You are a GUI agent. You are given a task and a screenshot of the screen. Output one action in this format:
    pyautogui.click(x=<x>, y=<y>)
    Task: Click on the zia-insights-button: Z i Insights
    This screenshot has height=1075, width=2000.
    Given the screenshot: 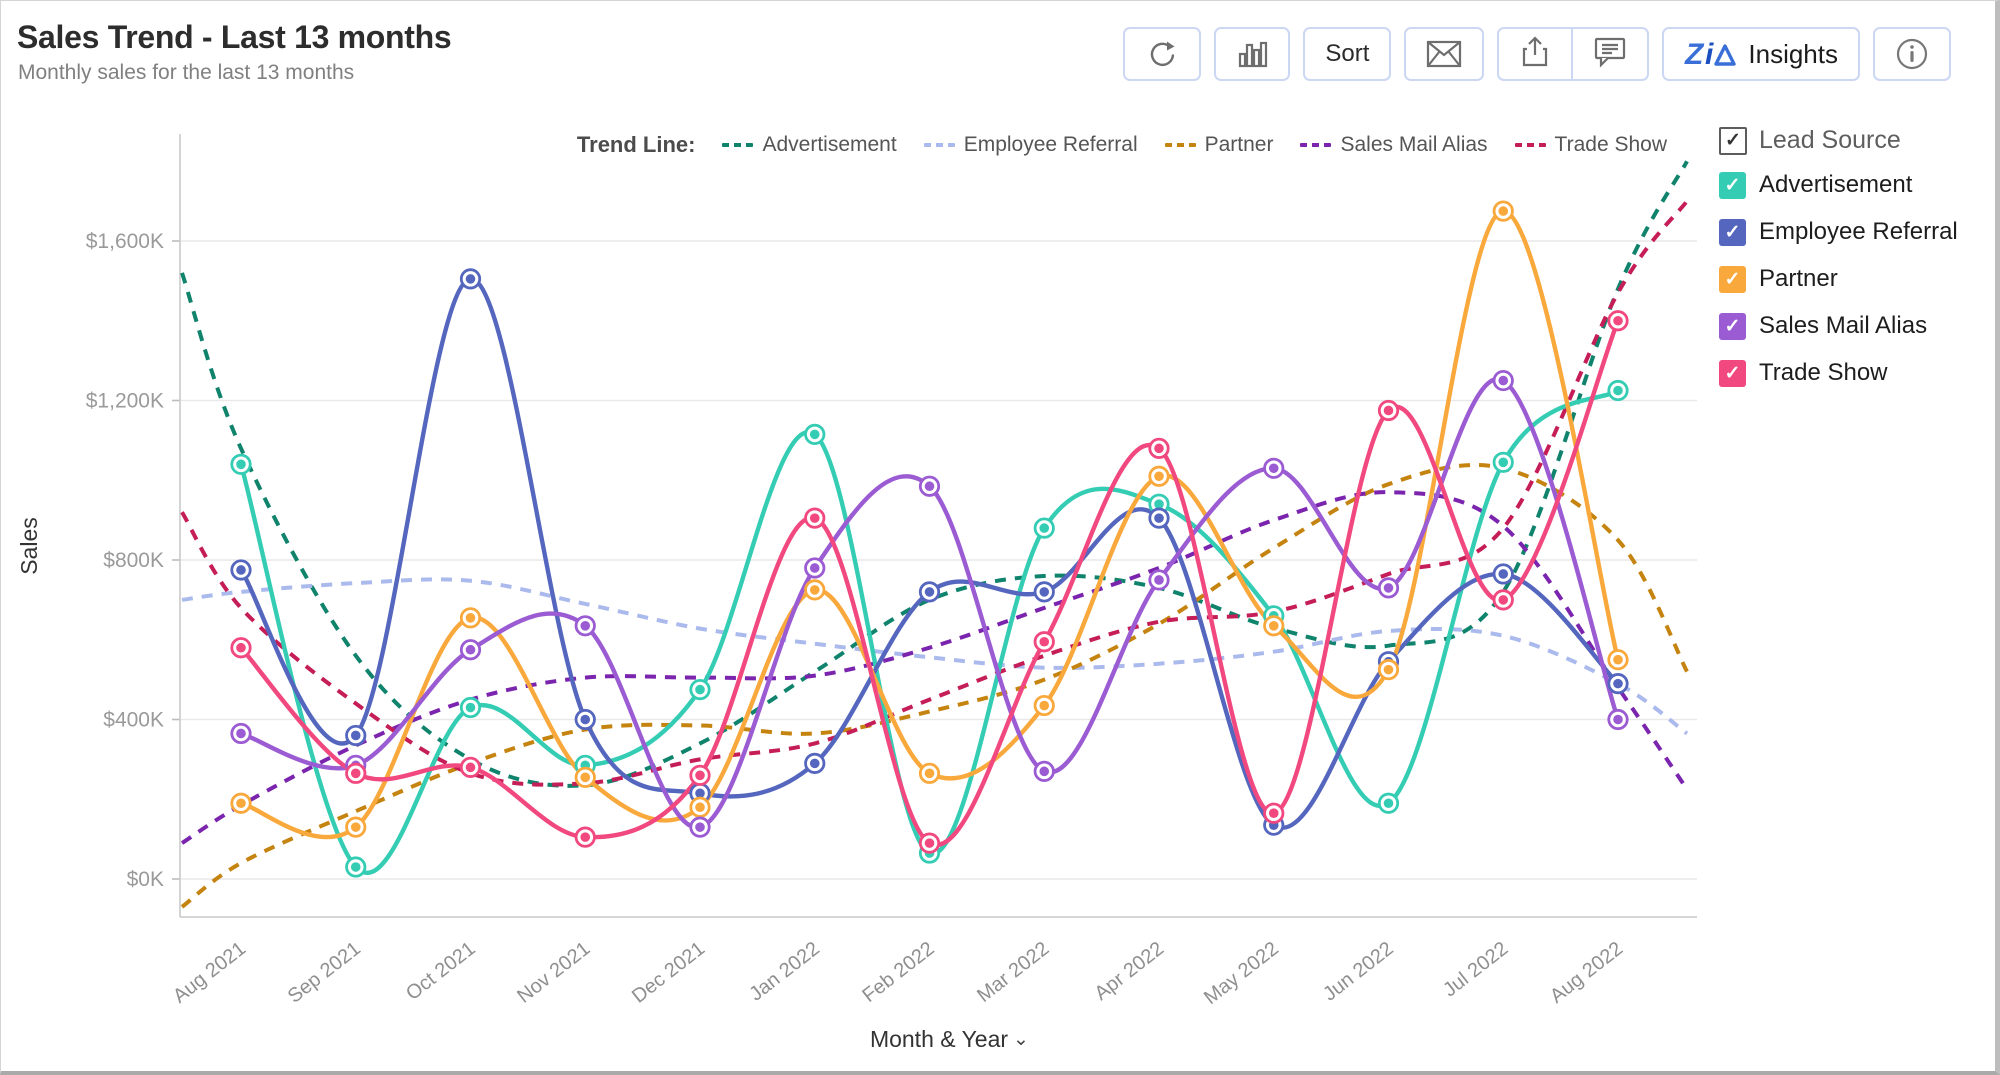 What is the action you would take?
    pyautogui.click(x=1761, y=54)
    